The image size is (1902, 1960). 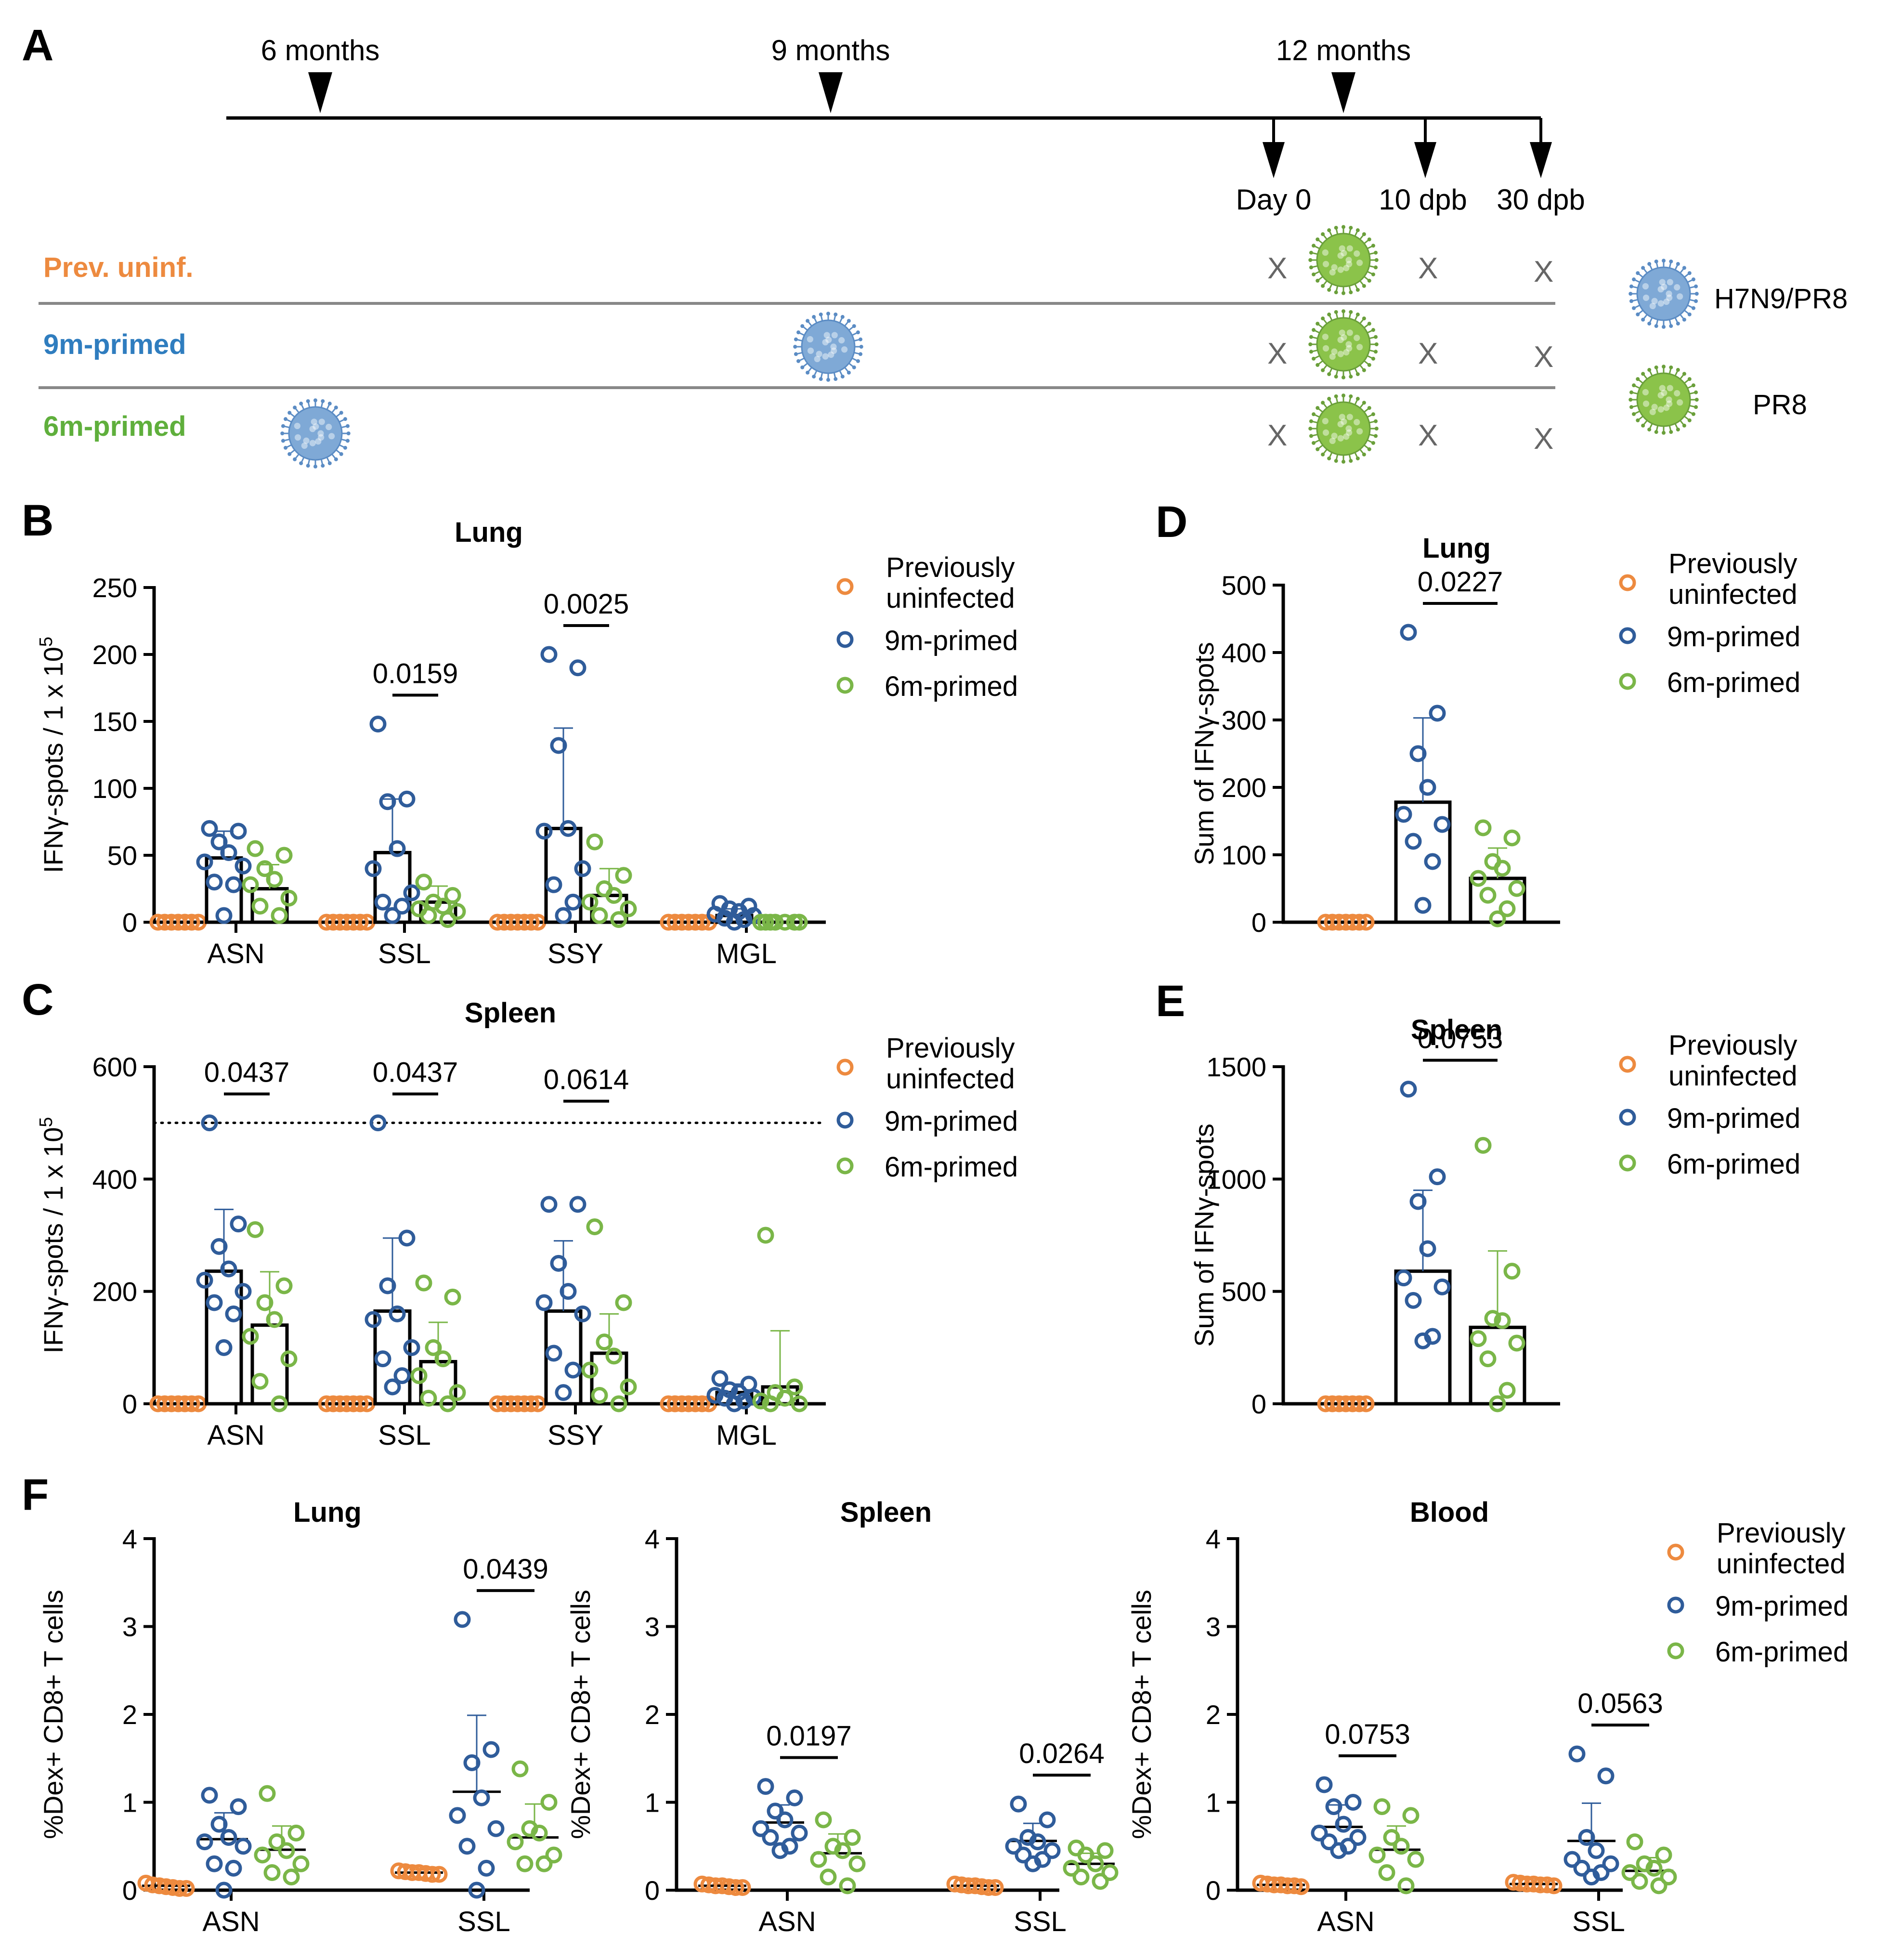 I want to click on y-tick-label: 1500, so click(x=1236, y=1067).